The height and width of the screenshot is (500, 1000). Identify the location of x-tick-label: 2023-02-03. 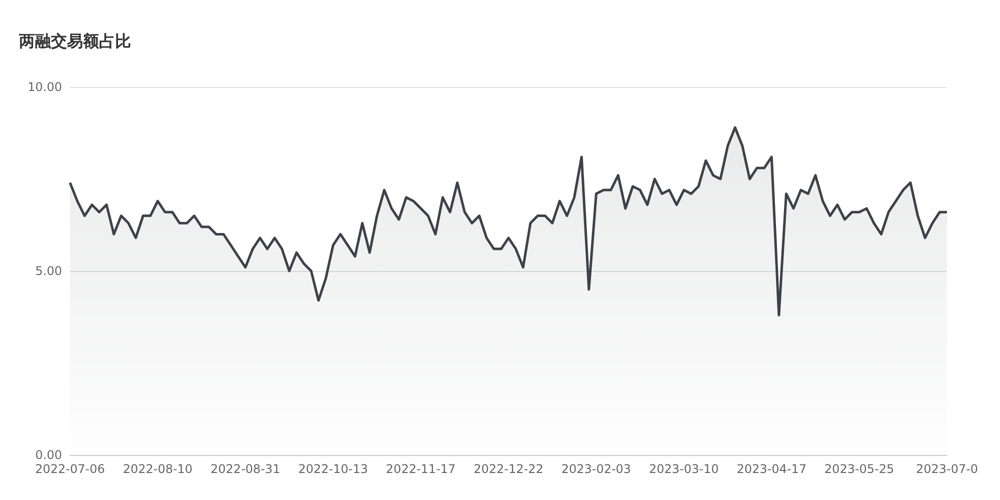
(596, 469).